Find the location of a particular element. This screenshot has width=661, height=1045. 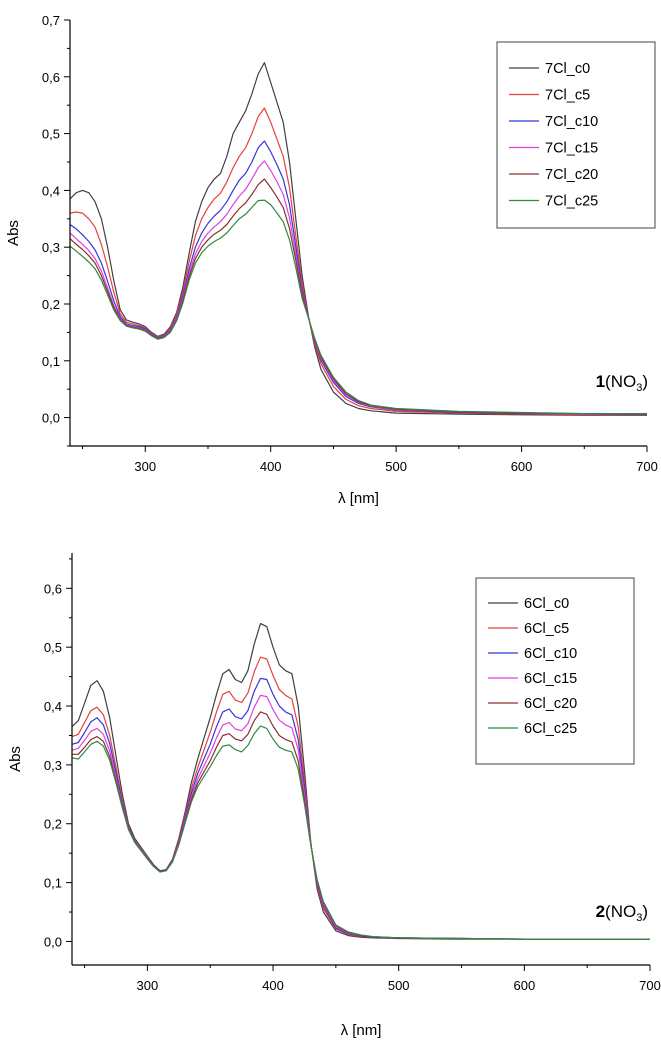

legend-label: 7Cl_c0 is located at coordinates (567, 69).